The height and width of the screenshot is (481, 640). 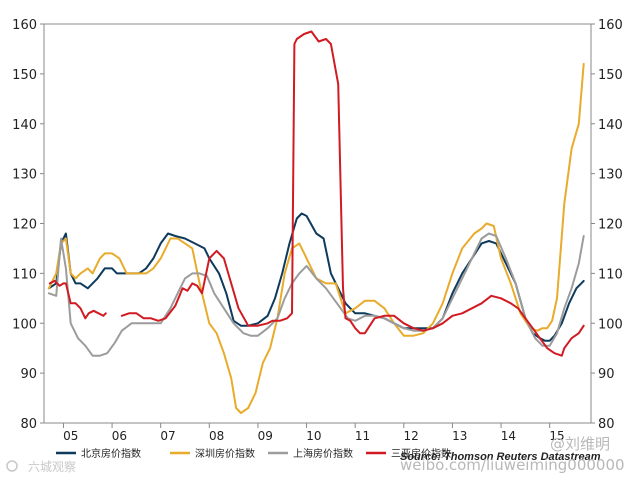 What do you see at coordinates (24, 324) in the screenshot?
I see `y-tick-label-left: 100` at bounding box center [24, 324].